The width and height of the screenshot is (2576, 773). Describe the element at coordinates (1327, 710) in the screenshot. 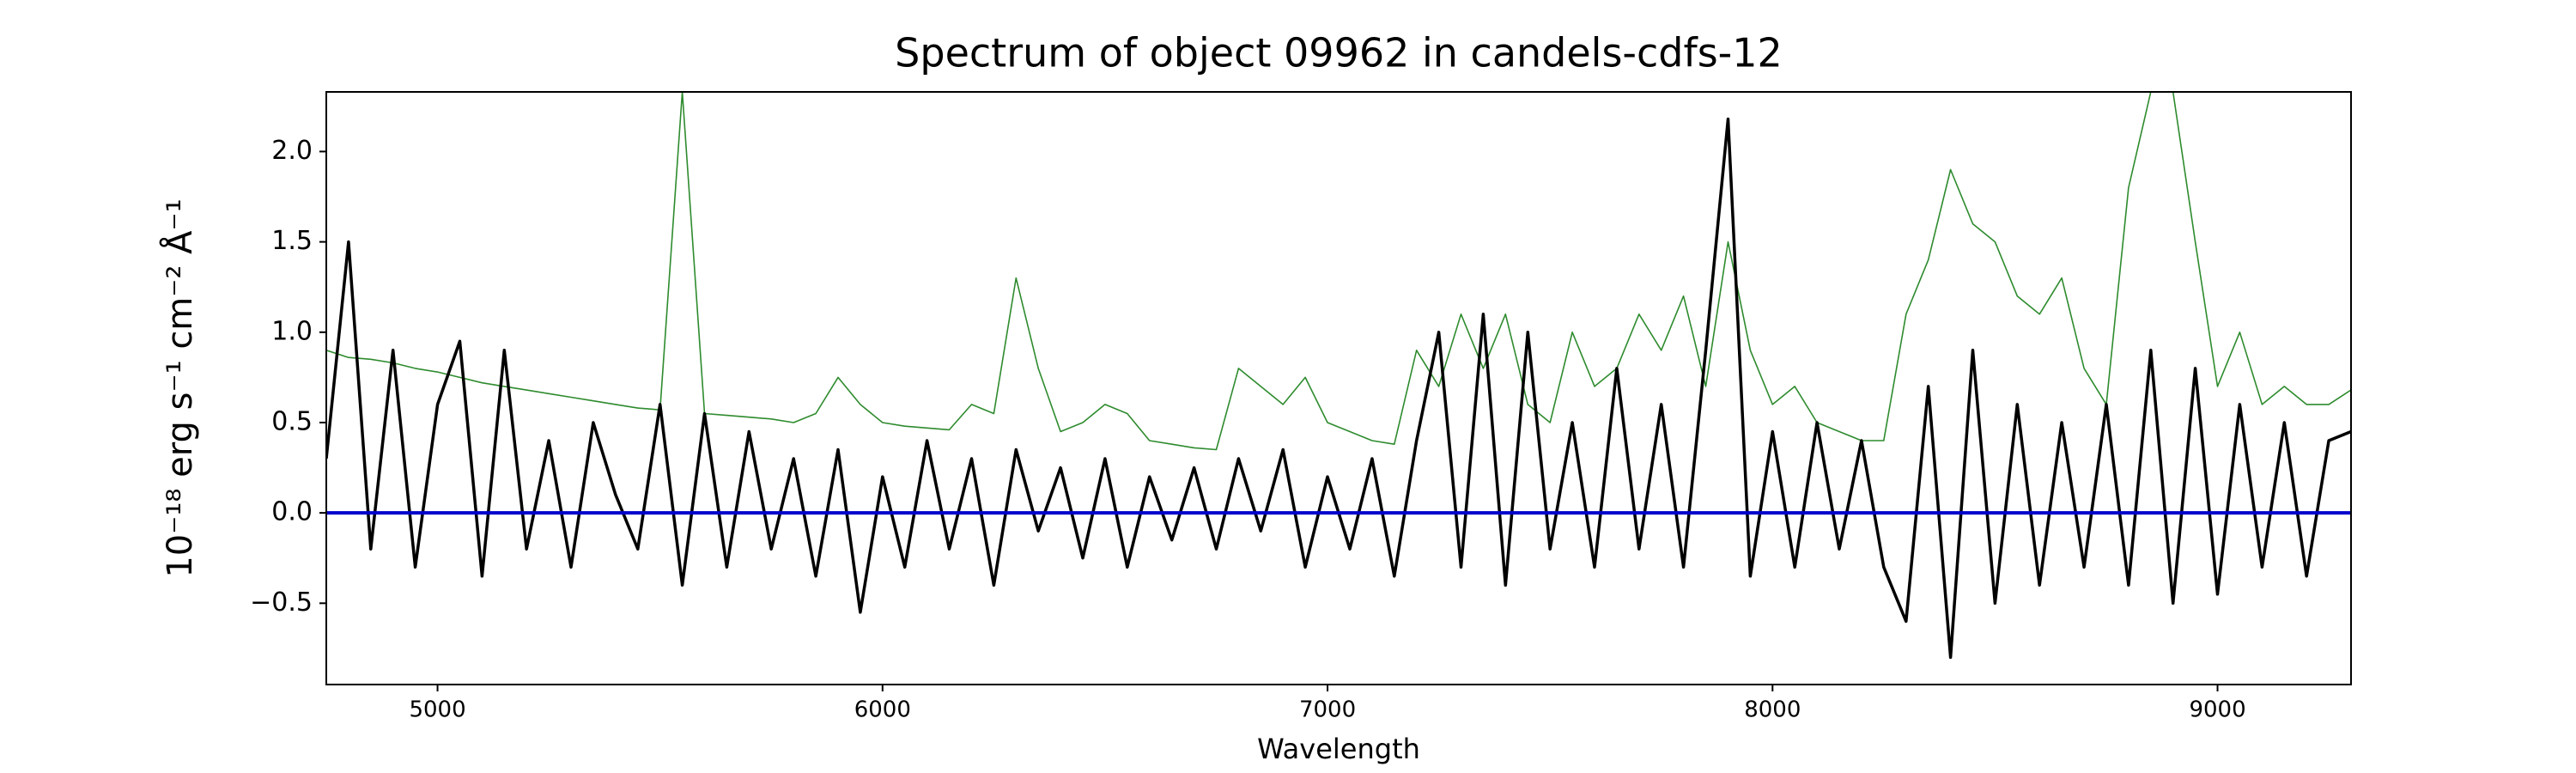

I see `x-tick-label: 7000` at that location.